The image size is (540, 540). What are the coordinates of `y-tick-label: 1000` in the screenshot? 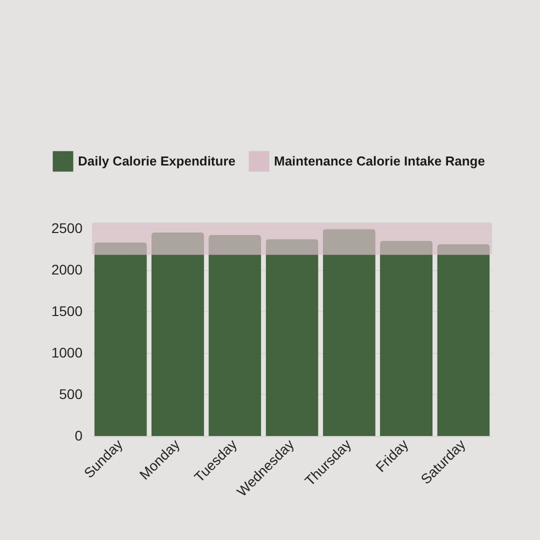 It's located at (67, 352).